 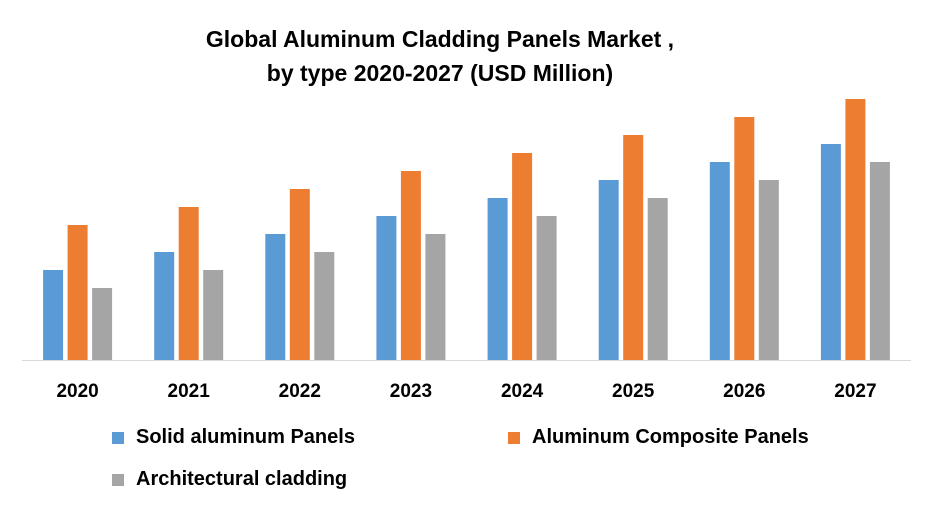 I want to click on x-tick-label-2025: 2025, so click(x=633, y=391).